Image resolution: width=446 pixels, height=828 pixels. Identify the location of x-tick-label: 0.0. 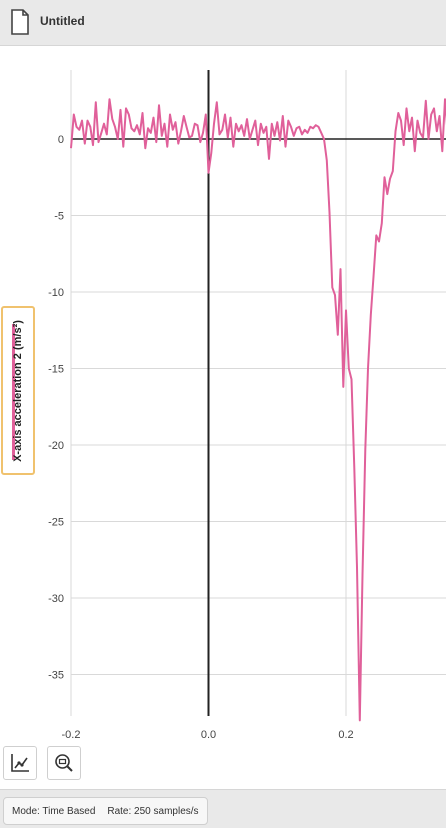
(208, 734).